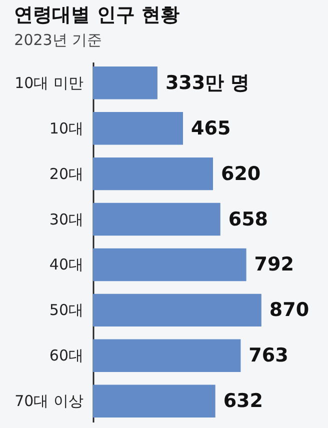 The height and width of the screenshot is (428, 328). Describe the element at coordinates (248, 219) in the screenshot. I see `data-label: 658` at that location.